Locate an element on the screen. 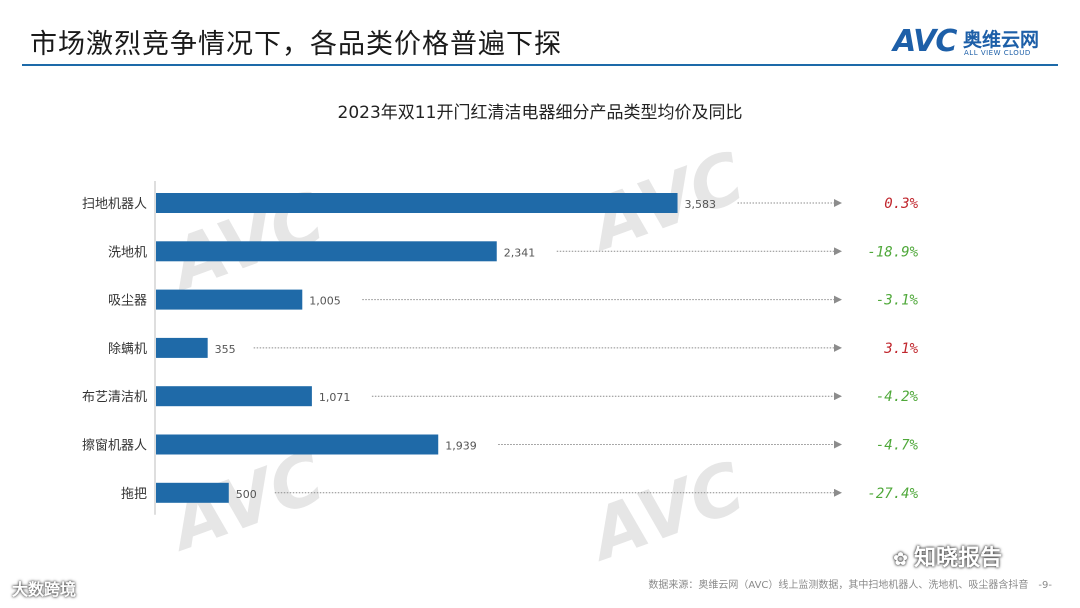 Image resolution: width=1080 pixels, height=608 pixels. category-label: 扫地机器人 is located at coordinates (114, 204).